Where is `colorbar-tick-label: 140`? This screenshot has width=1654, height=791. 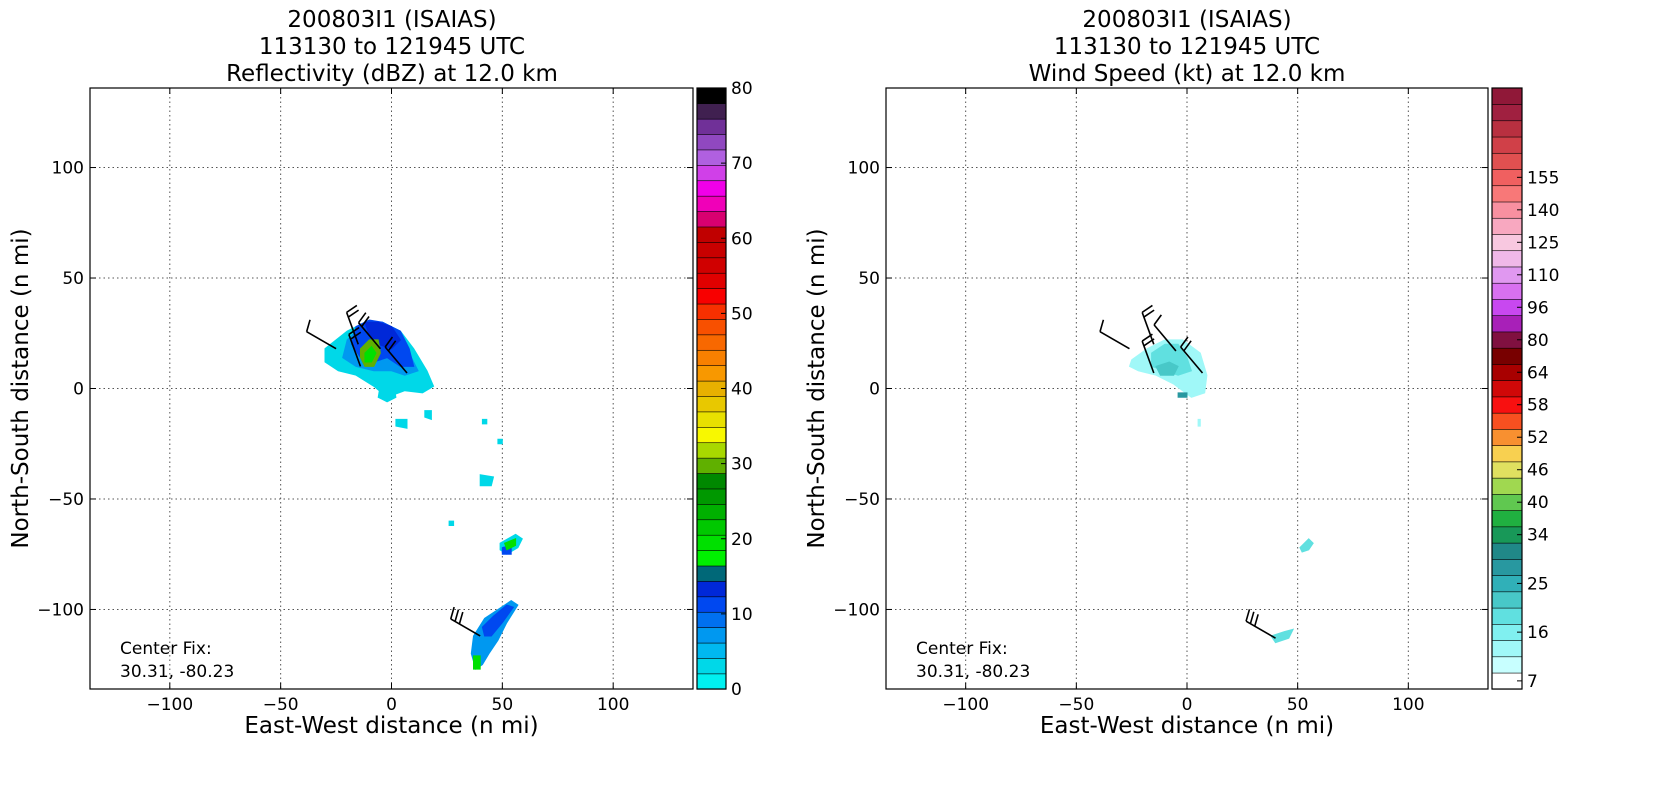 colorbar-tick-label: 140 is located at coordinates (1543, 211).